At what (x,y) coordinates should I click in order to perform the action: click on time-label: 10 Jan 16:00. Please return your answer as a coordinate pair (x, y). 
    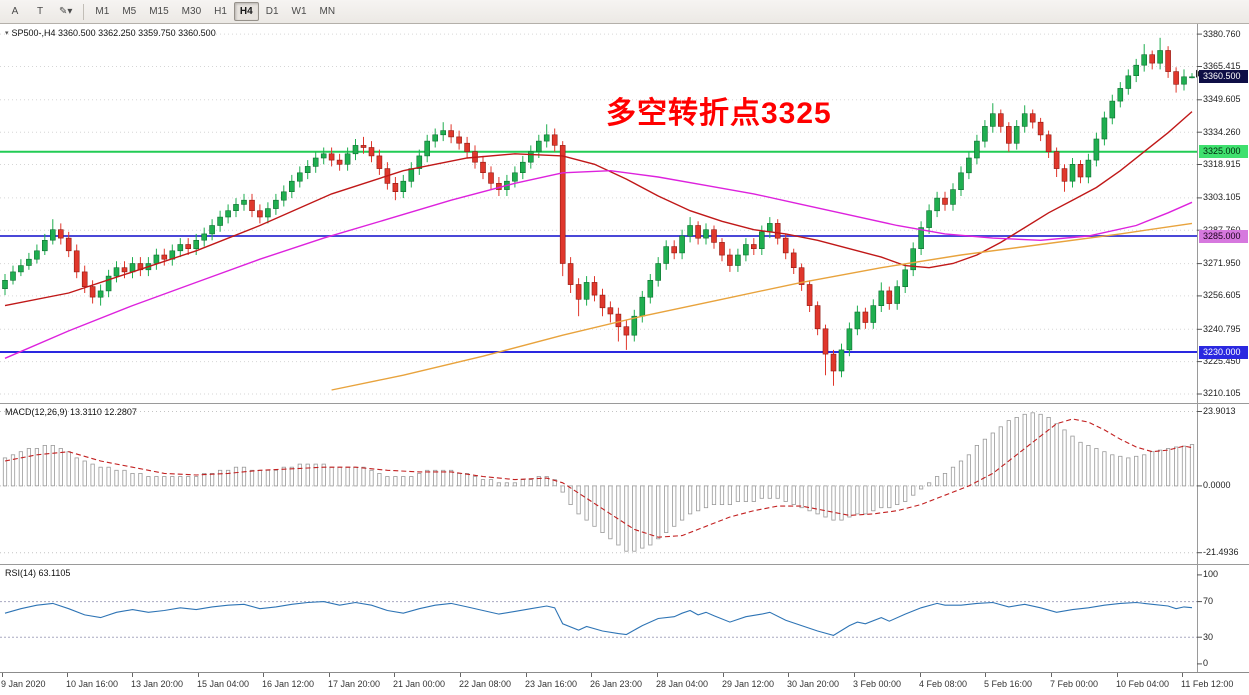
    Looking at the image, I should click on (92, 684).